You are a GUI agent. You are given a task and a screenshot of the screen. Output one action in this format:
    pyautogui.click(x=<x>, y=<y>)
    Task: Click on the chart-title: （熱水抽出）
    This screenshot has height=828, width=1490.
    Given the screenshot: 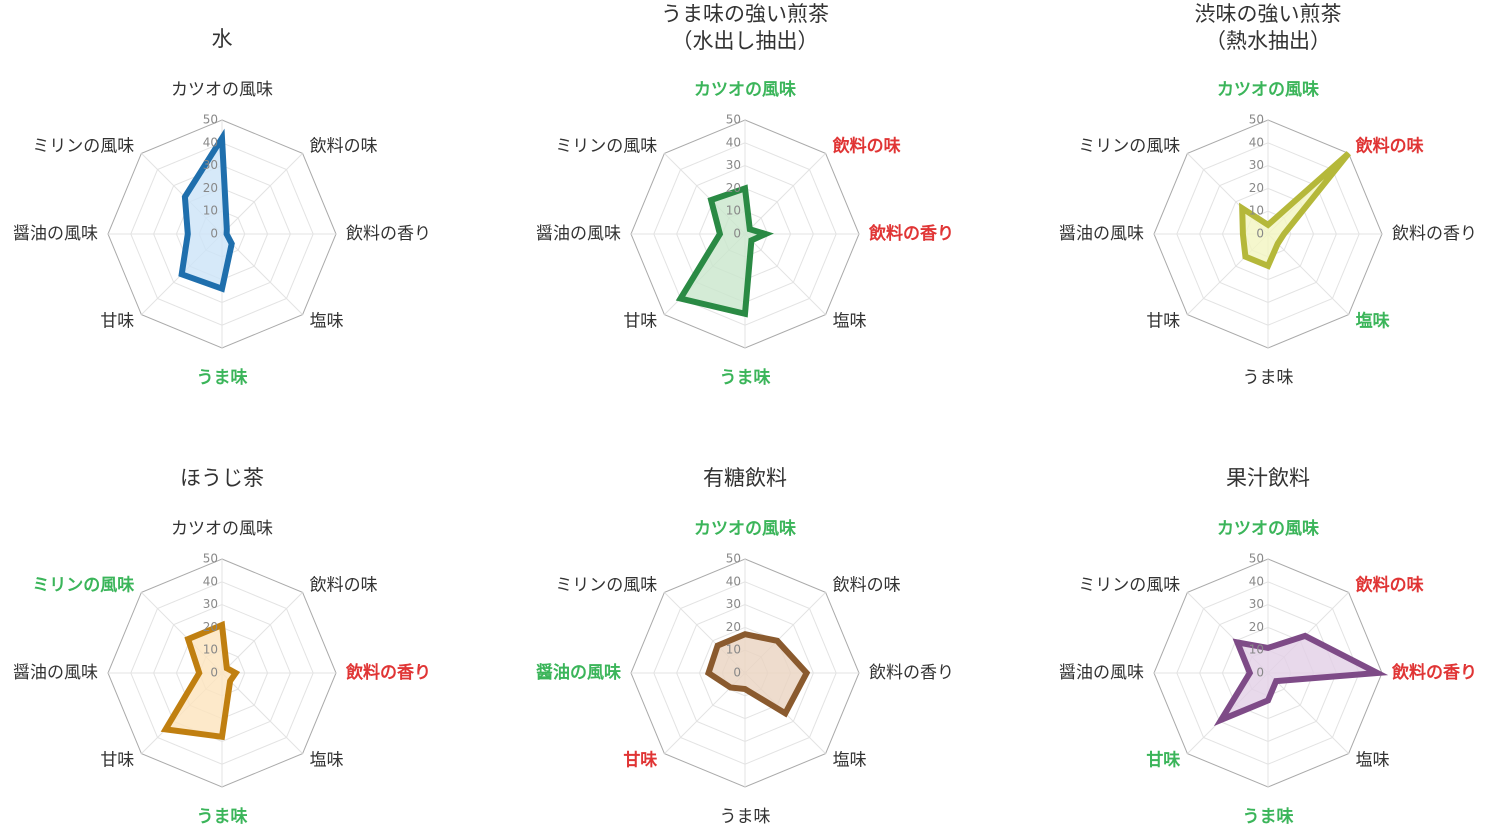 What is the action you would take?
    pyautogui.click(x=1268, y=41)
    